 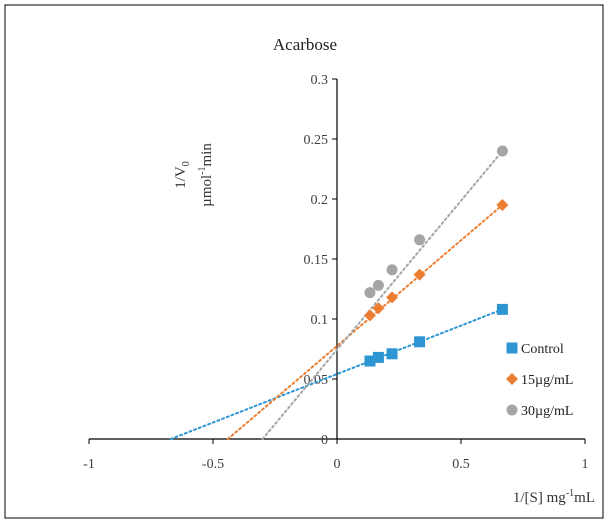 I want to click on x-tick-label: 1, so click(x=585, y=464).